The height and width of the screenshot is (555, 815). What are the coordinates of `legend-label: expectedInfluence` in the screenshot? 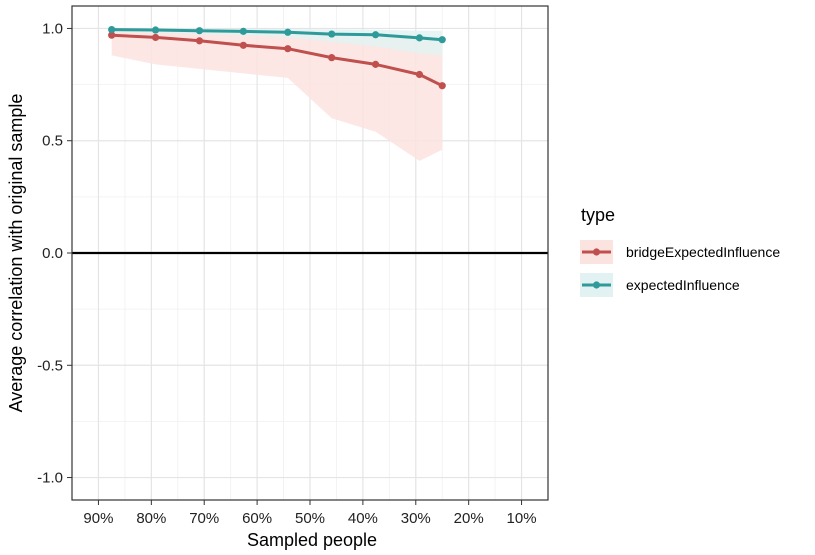 It's located at (683, 285).